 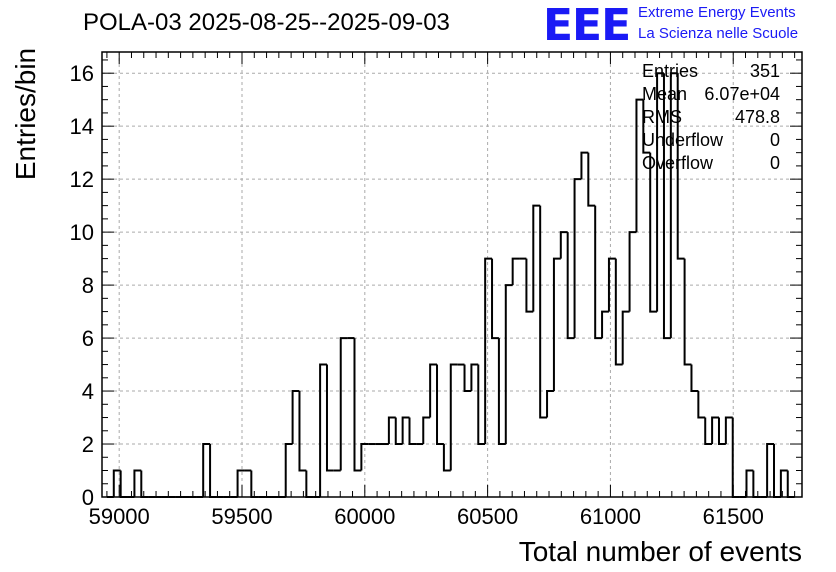 I want to click on x-tick-label: 60000, so click(x=364, y=516).